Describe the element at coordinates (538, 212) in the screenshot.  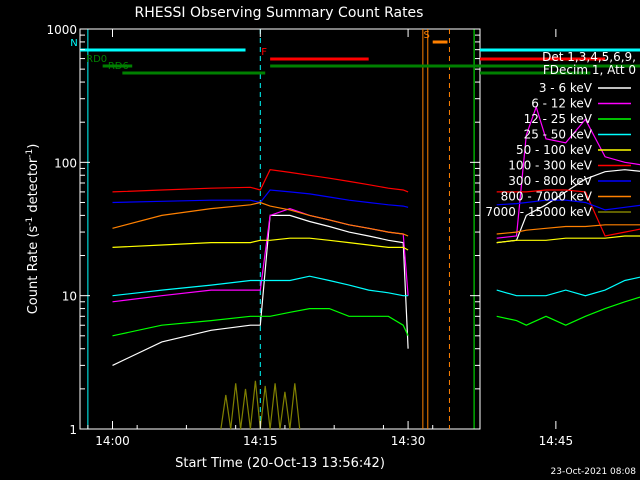
I see `legend-label-8: 7000 - 15000 keV` at that location.